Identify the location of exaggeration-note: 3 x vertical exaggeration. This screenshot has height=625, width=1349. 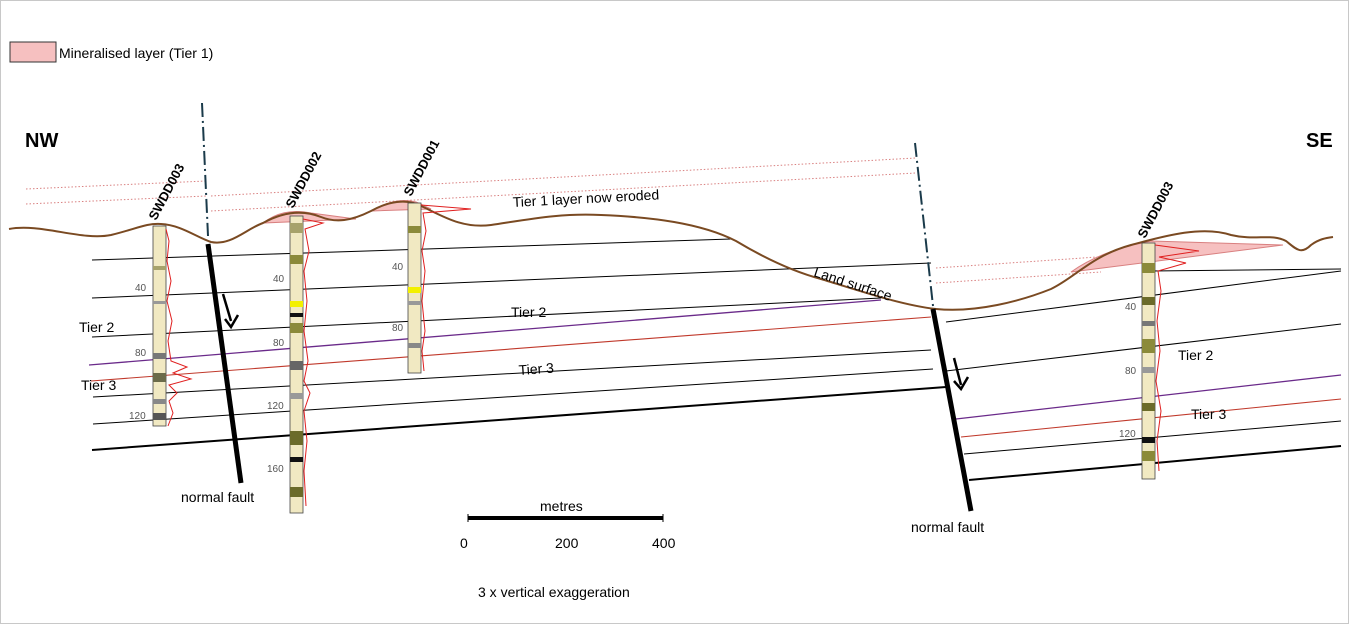
(554, 592).